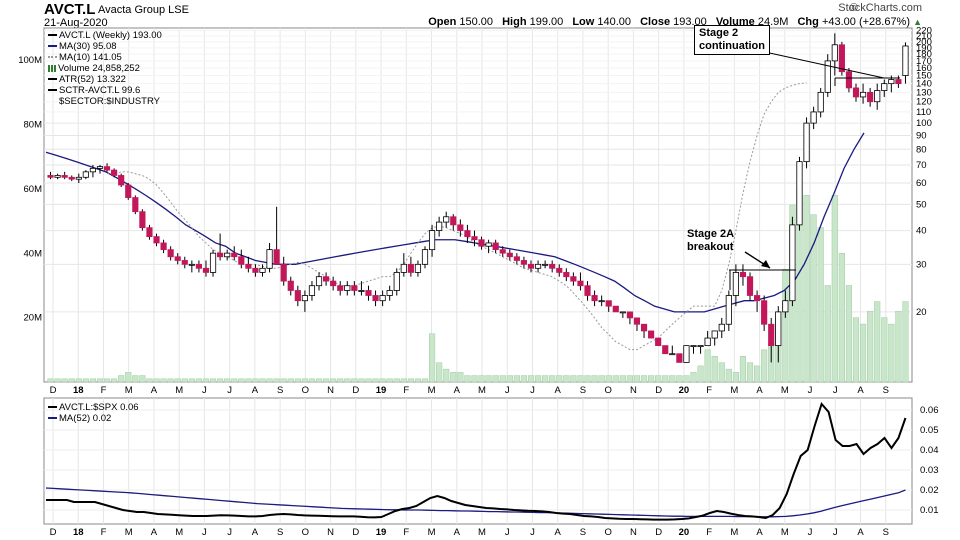 Image resolution: width=960 pixels, height=540 pixels. Describe the element at coordinates (880, 8) in the screenshot. I see `brand-logo: StockCharts.com` at that location.